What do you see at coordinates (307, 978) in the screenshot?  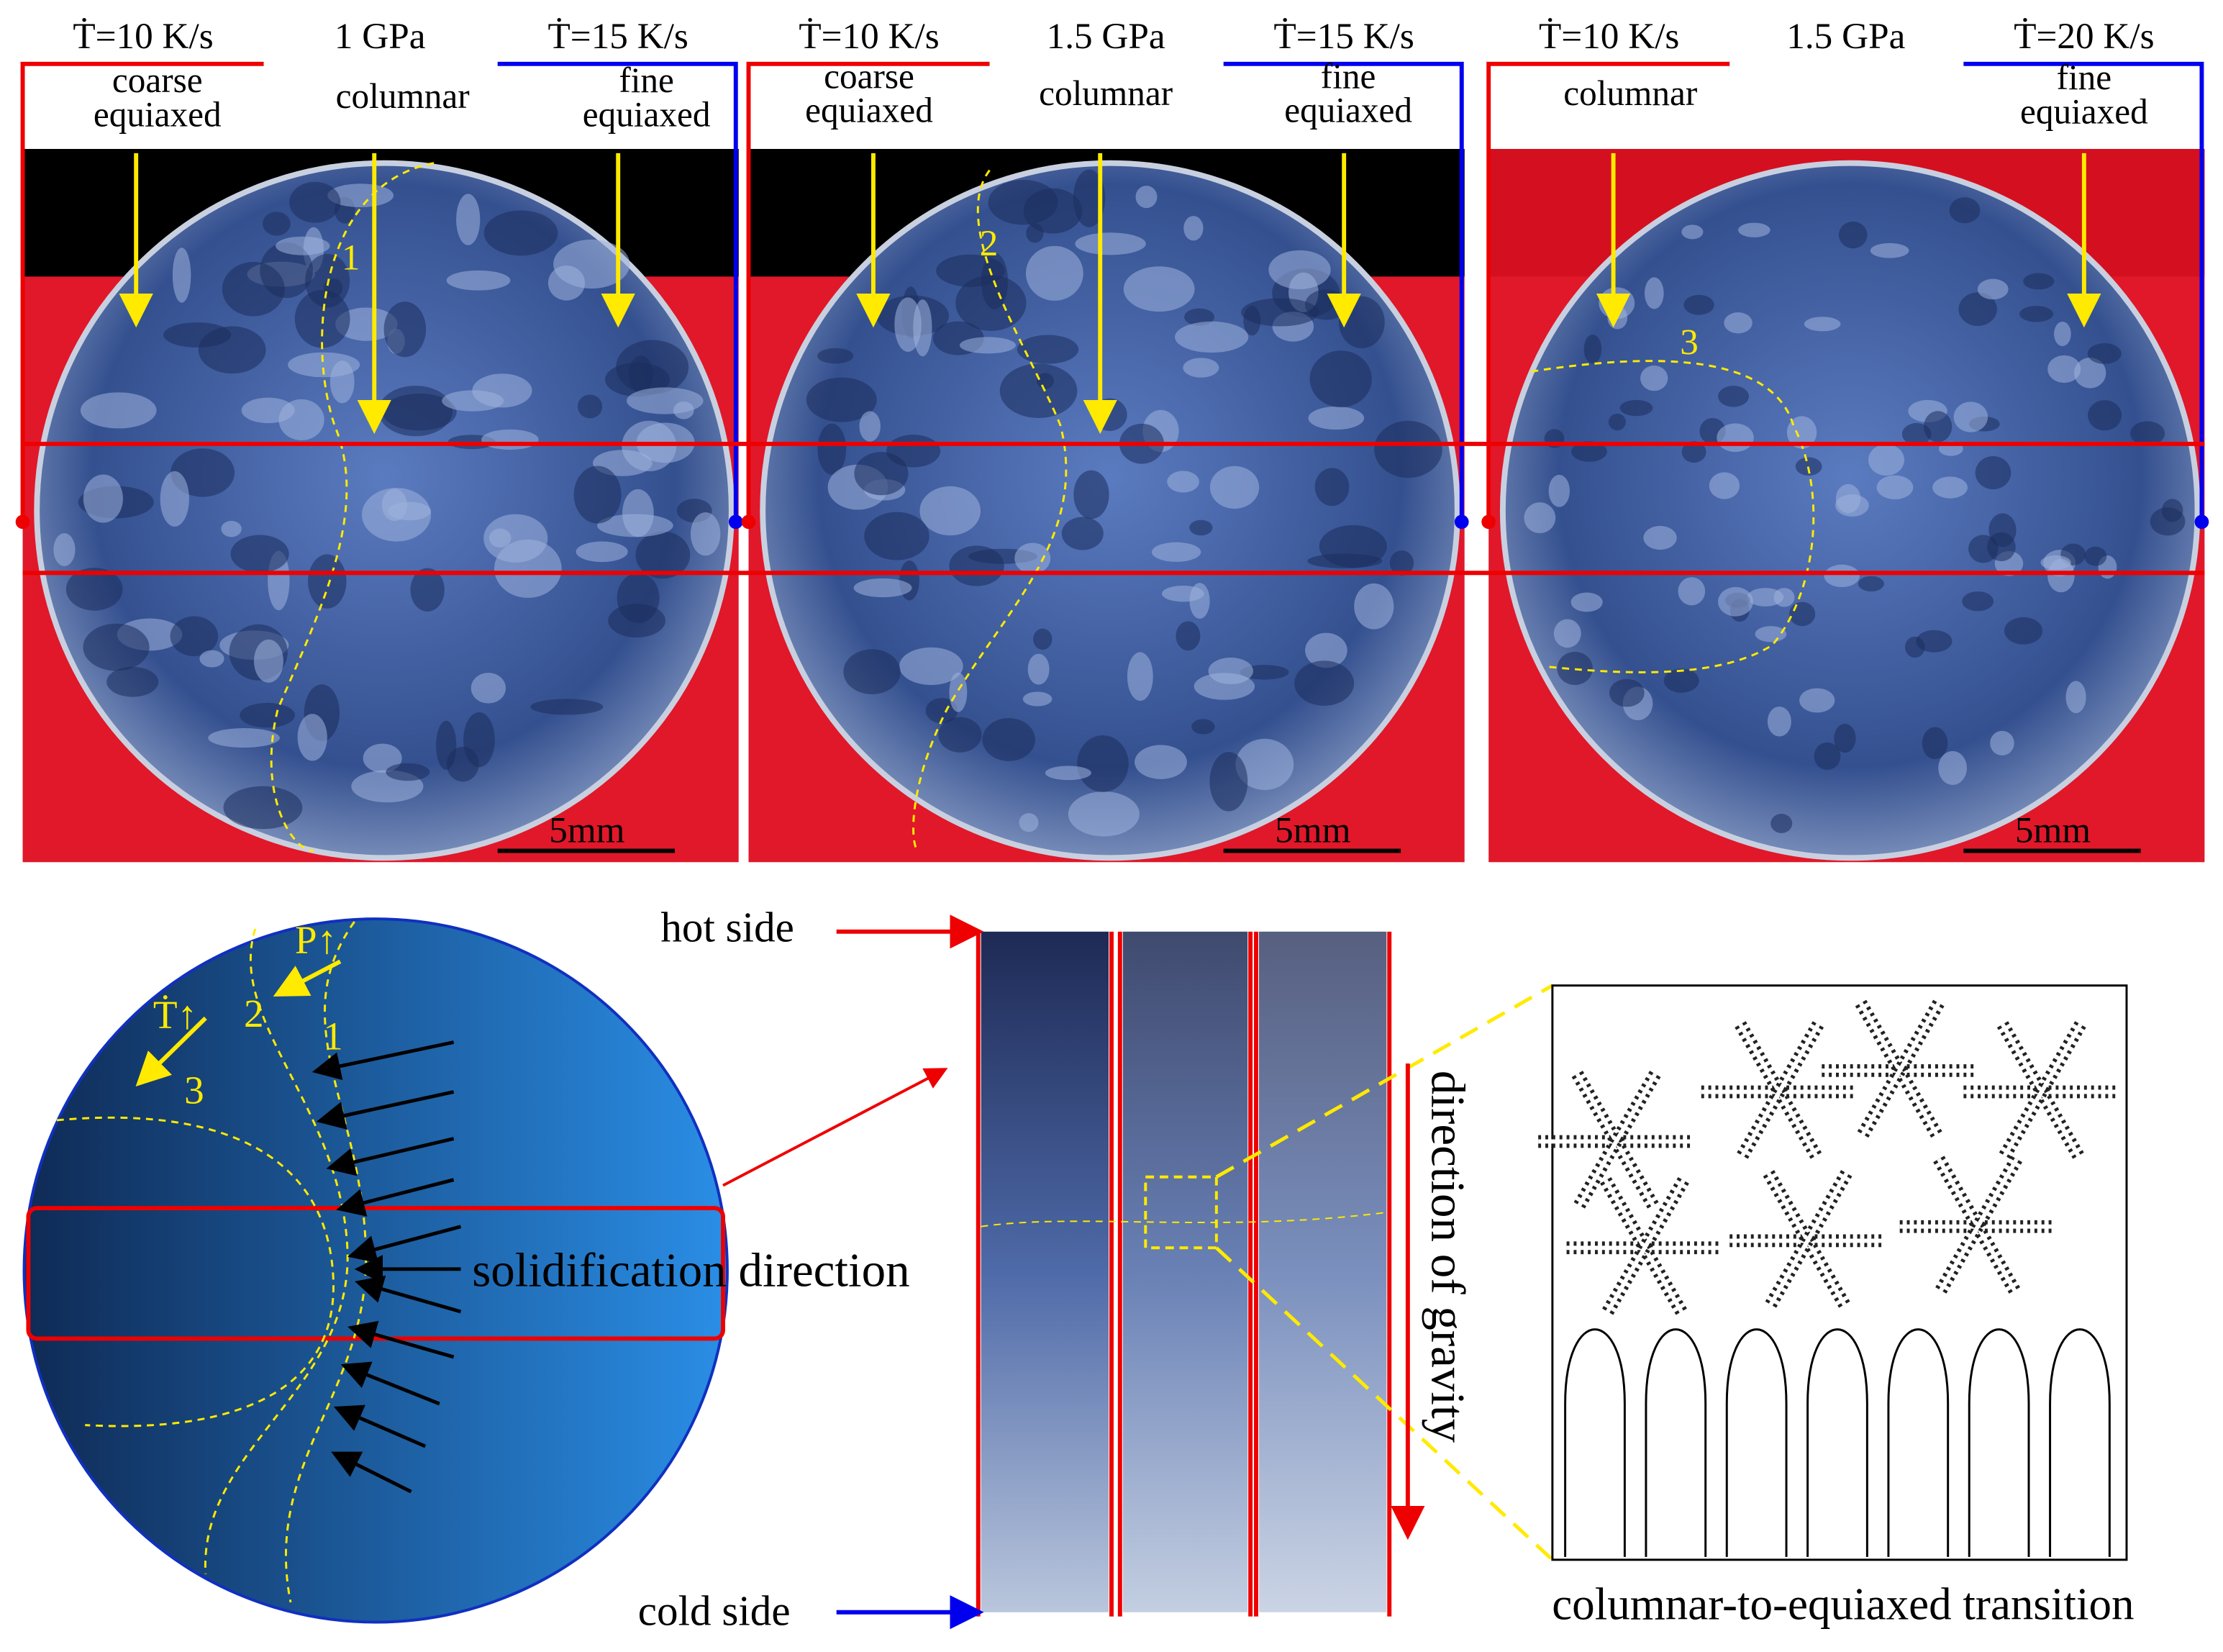 I see `arrow` at bounding box center [307, 978].